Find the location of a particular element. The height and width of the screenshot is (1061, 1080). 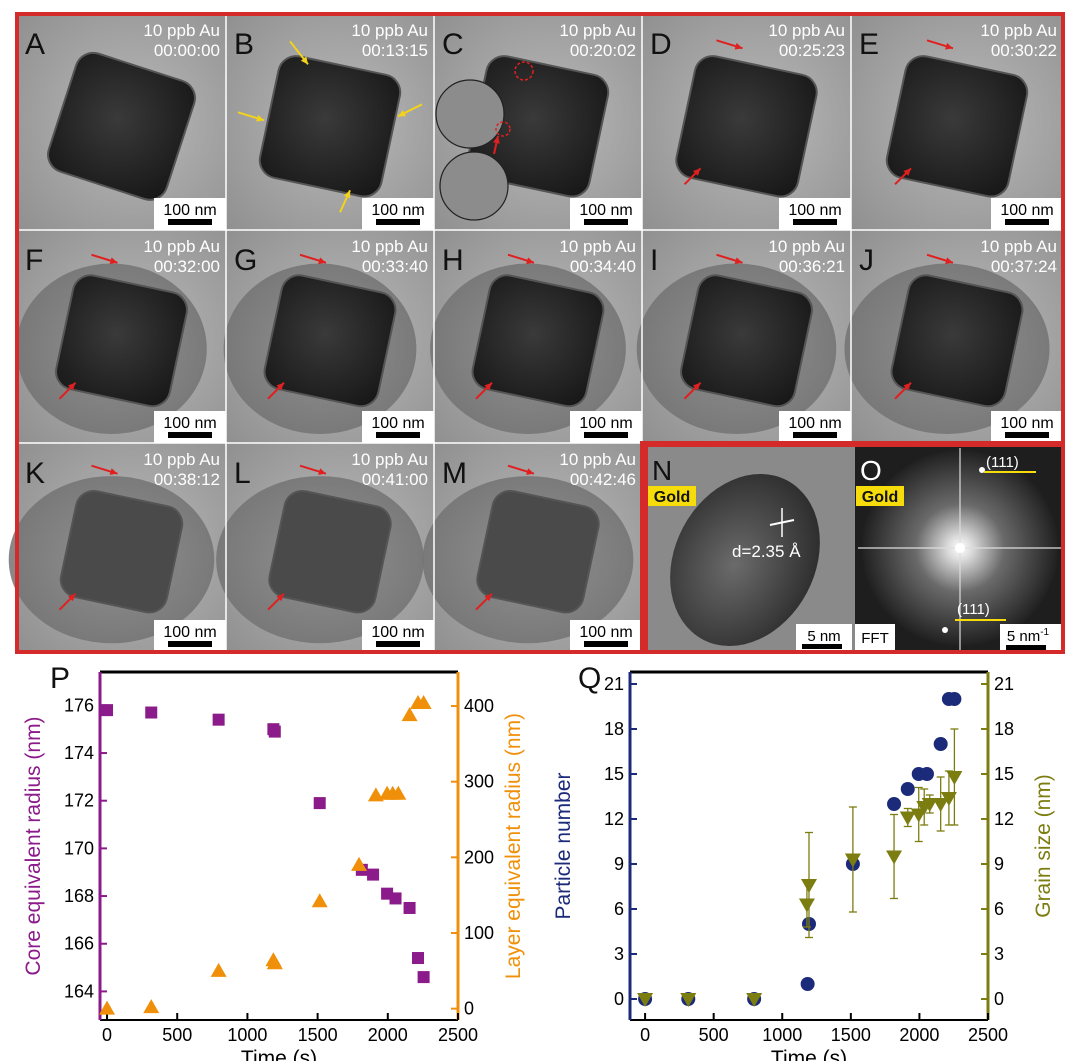

y-tick-label: 12 is located at coordinates (614, 819).